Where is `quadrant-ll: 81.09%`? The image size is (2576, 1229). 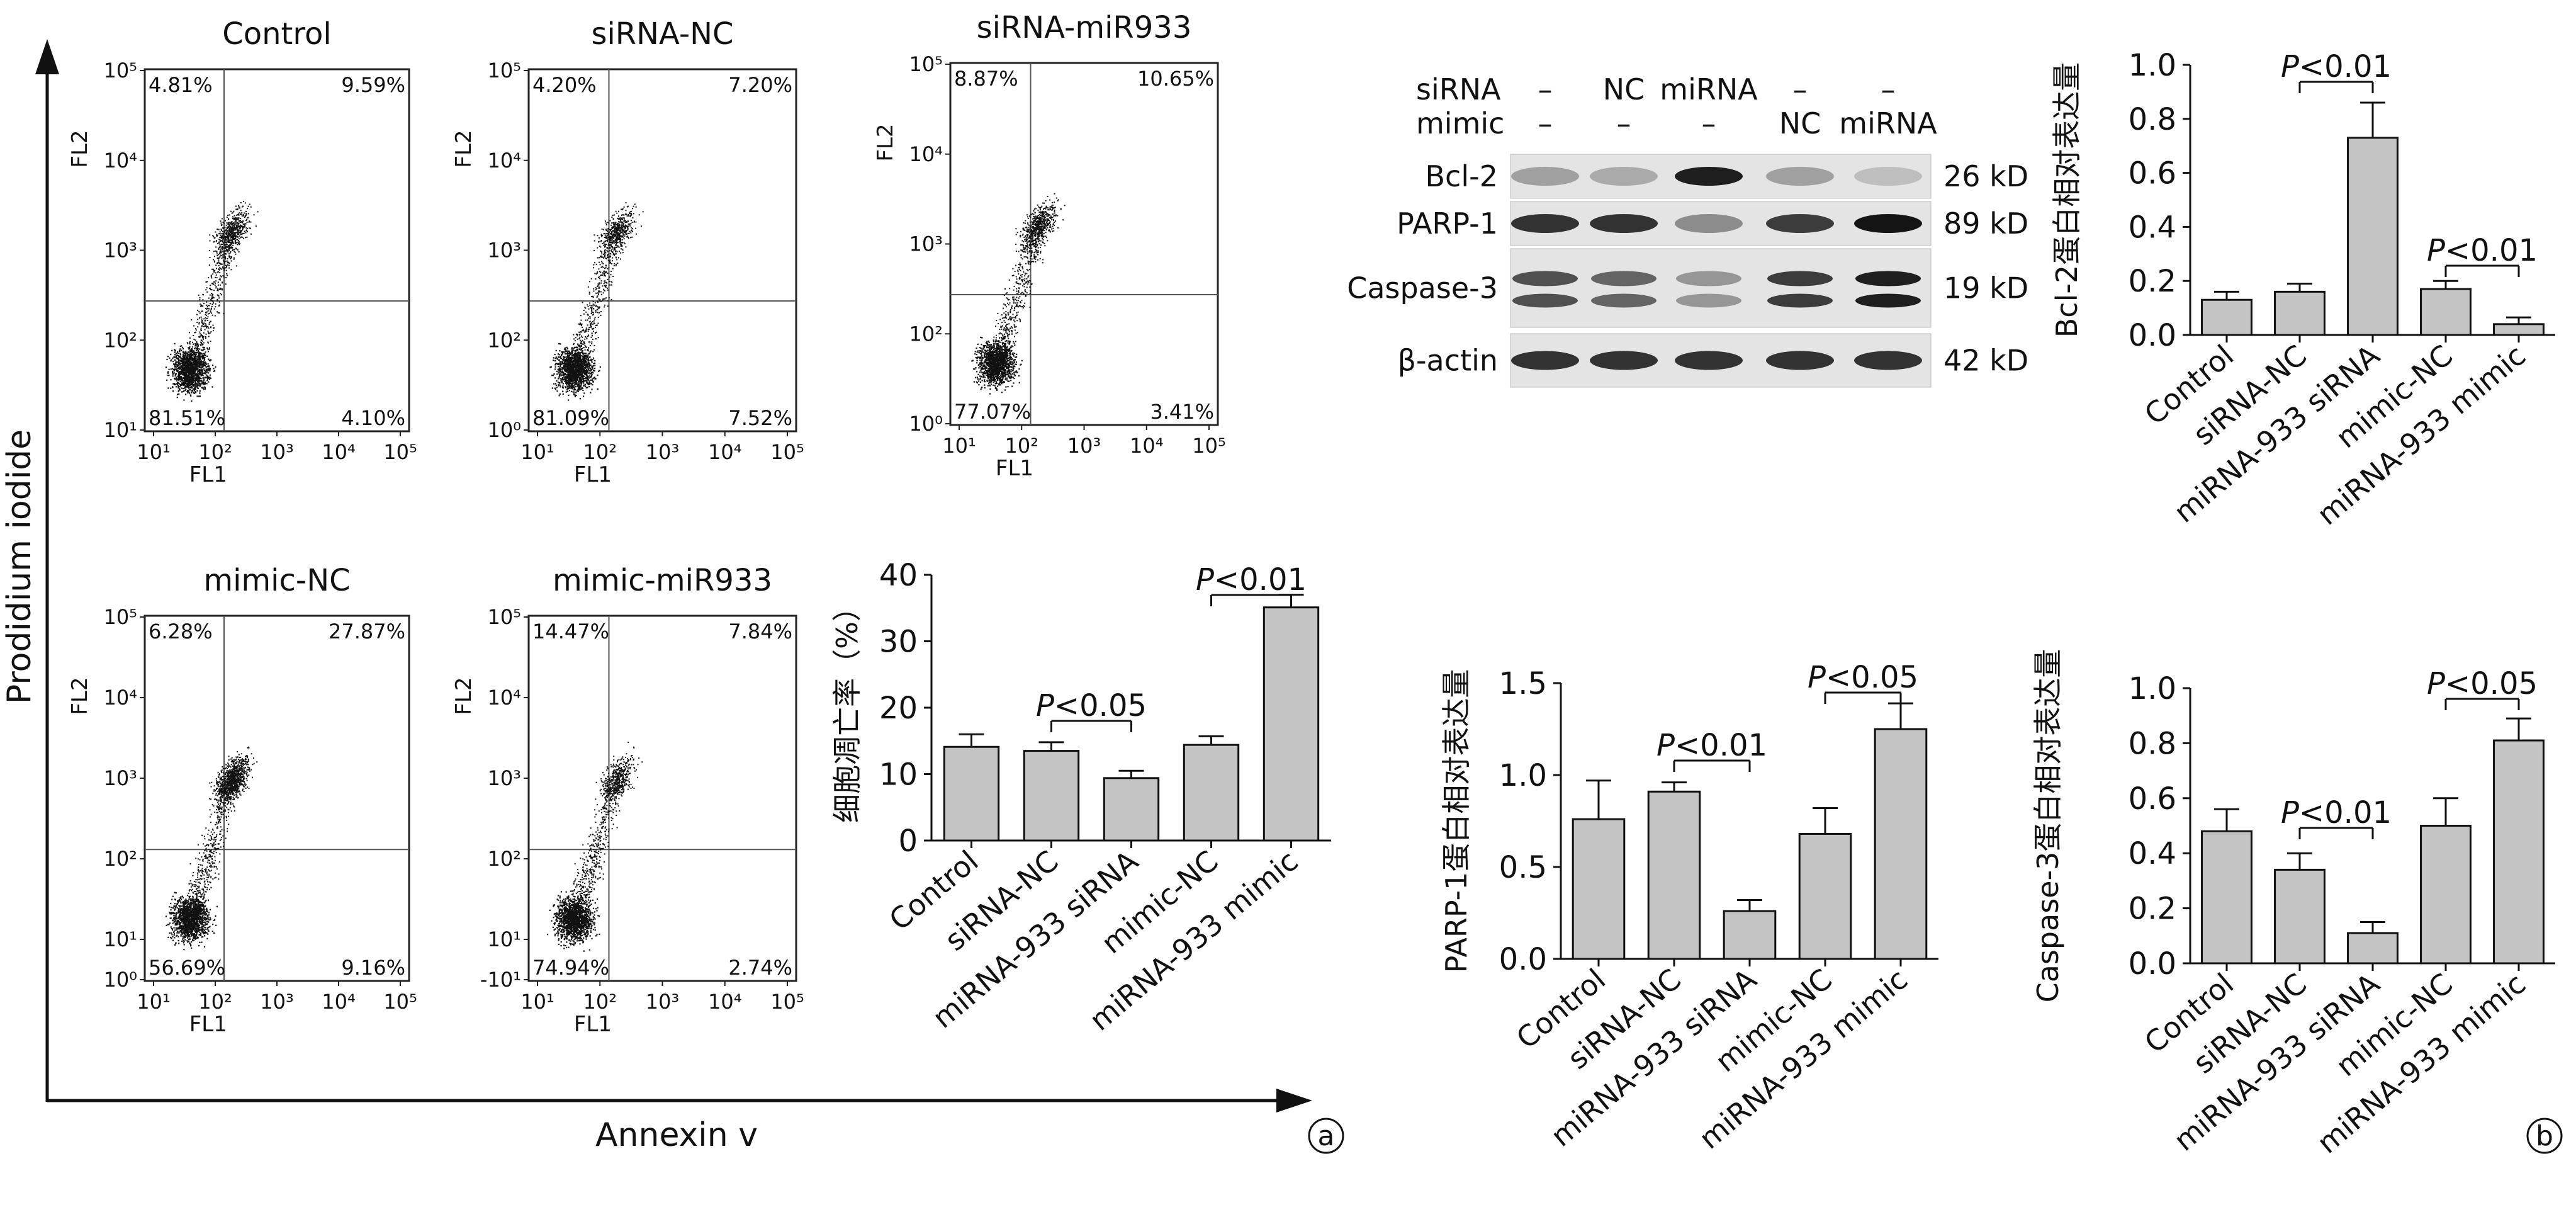 quadrant-ll: 81.09% is located at coordinates (570, 418).